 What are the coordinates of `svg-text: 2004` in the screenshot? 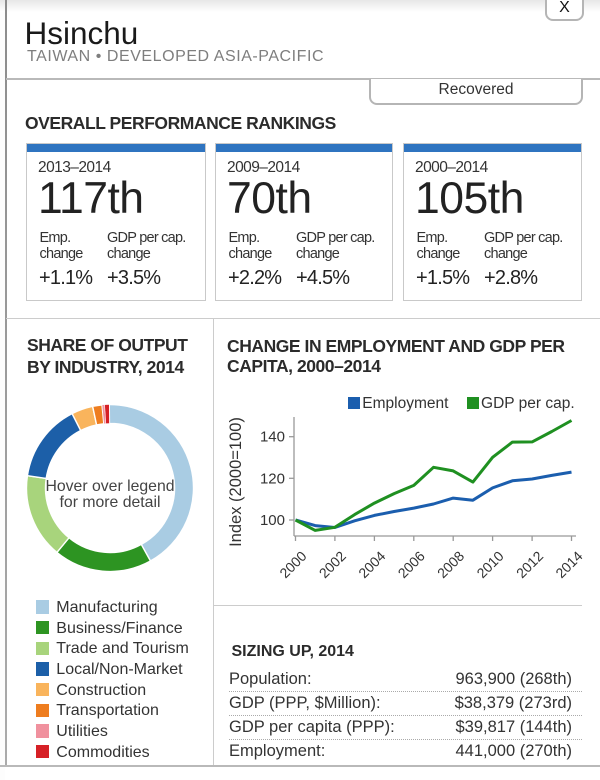 It's located at (371, 564).